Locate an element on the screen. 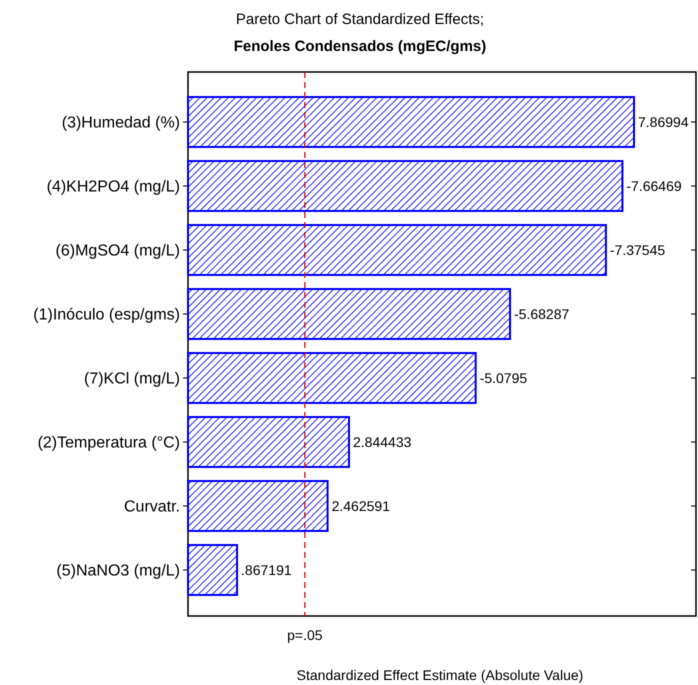 The width and height of the screenshot is (698, 685). annotation: 2.462591 is located at coordinates (361, 506).